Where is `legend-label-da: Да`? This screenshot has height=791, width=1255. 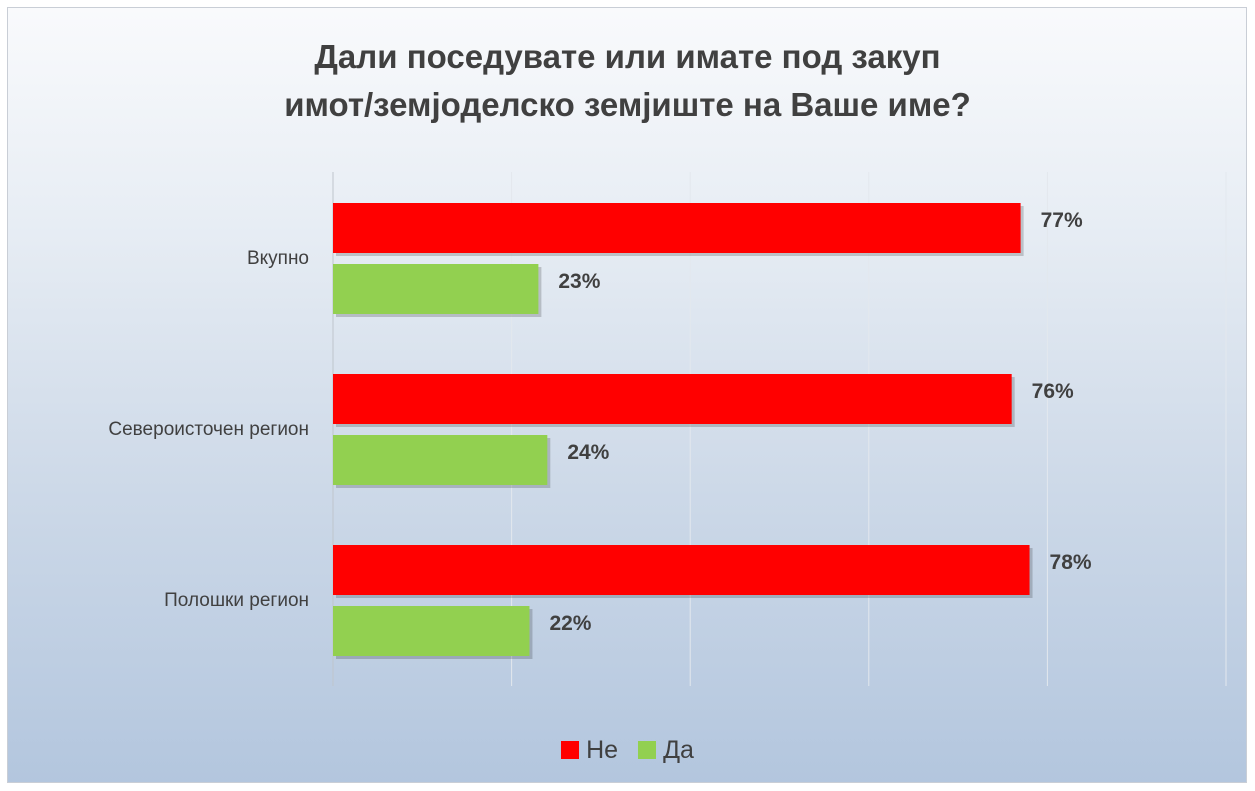
legend-label-da: Да is located at coordinates (678, 750).